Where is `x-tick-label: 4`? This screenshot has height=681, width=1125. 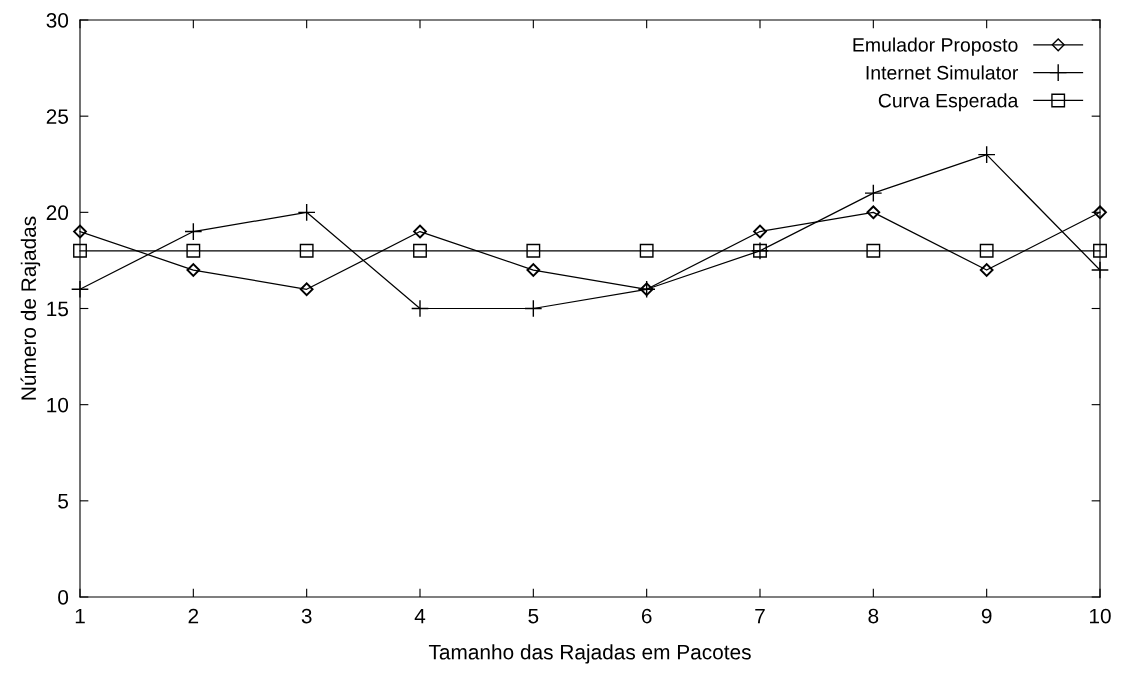
x-tick-label: 4 is located at coordinates (420, 616).